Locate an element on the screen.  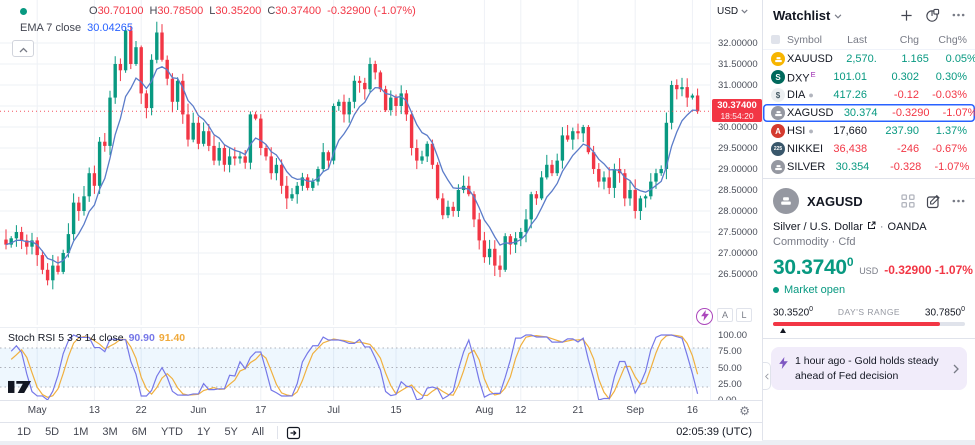
range-button-1y: 1Y is located at coordinates (203, 432).